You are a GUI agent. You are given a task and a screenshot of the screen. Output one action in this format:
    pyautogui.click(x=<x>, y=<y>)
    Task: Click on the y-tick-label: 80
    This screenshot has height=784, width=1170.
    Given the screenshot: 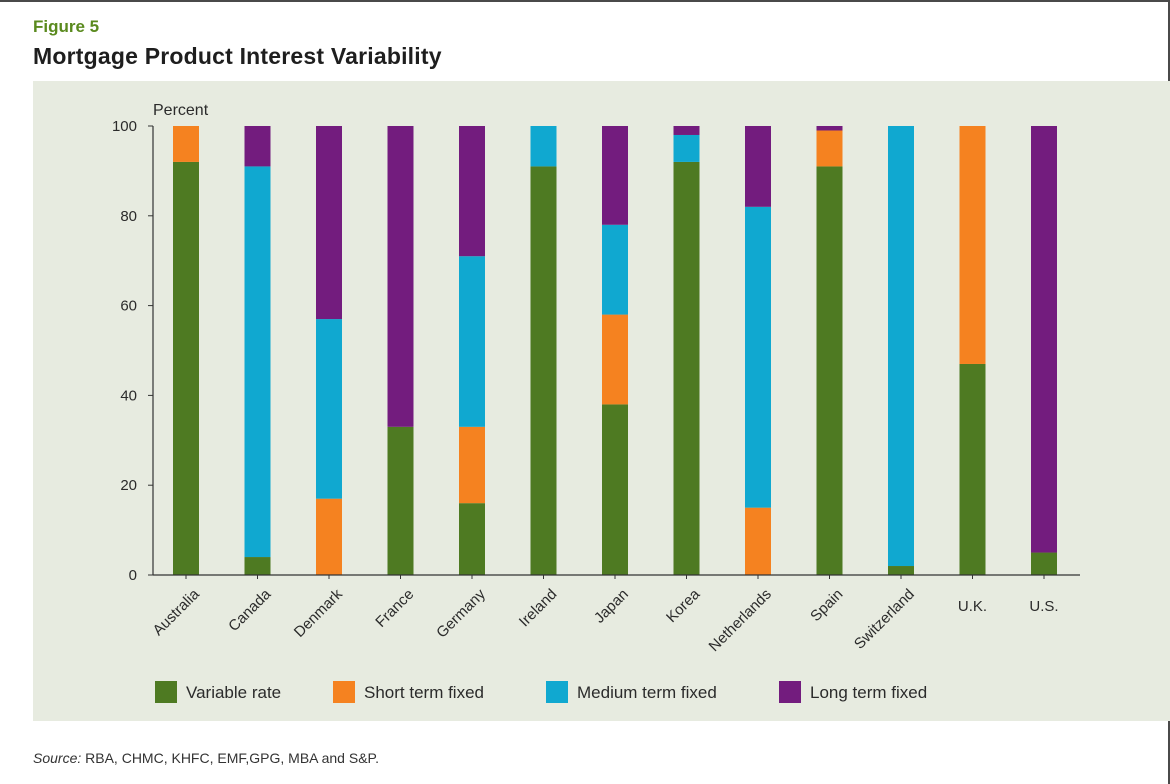 What is the action you would take?
    pyautogui.click(x=128, y=216)
    